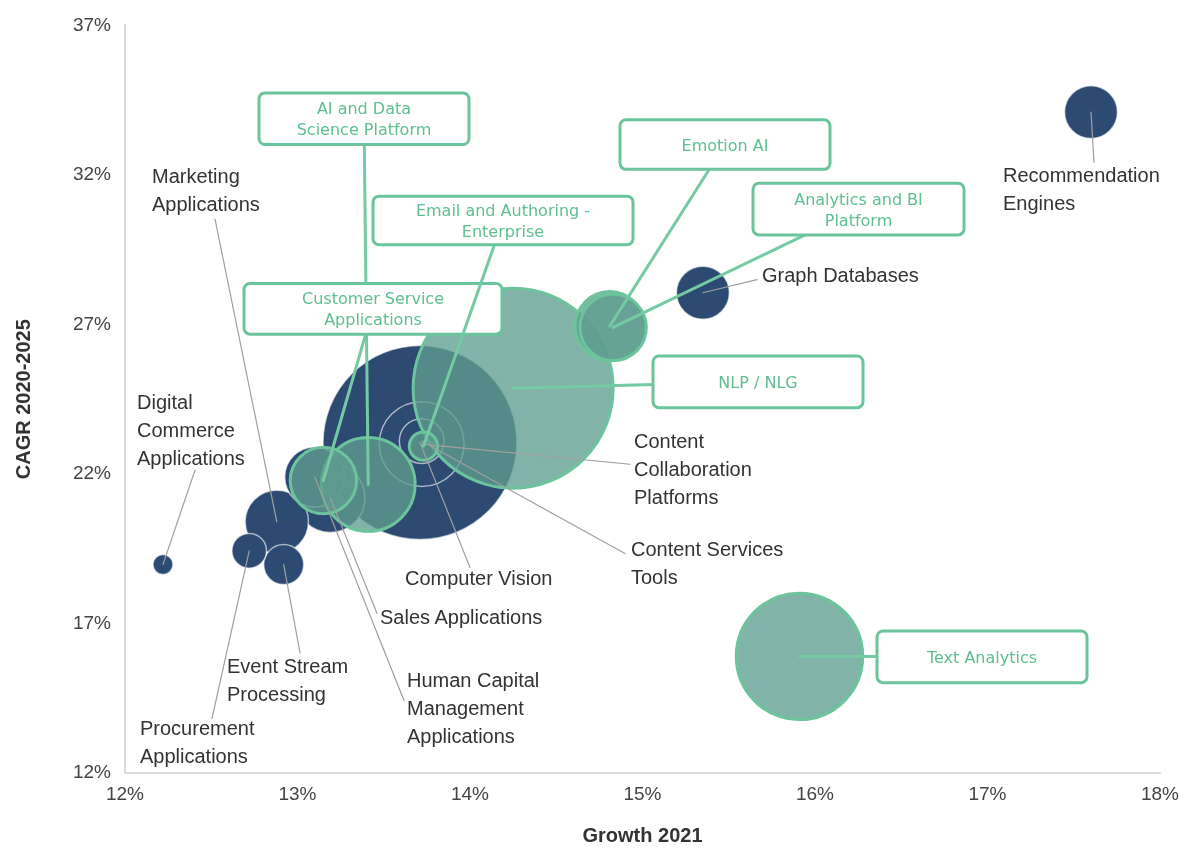 The width and height of the screenshot is (1195, 856). I want to click on y-tick-label: 12%, so click(92, 772).